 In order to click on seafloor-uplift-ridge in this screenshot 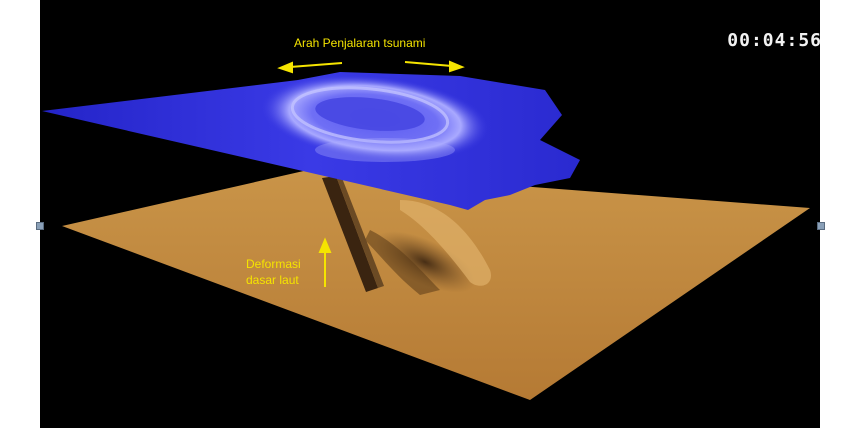, I will do `click(445, 243)`.